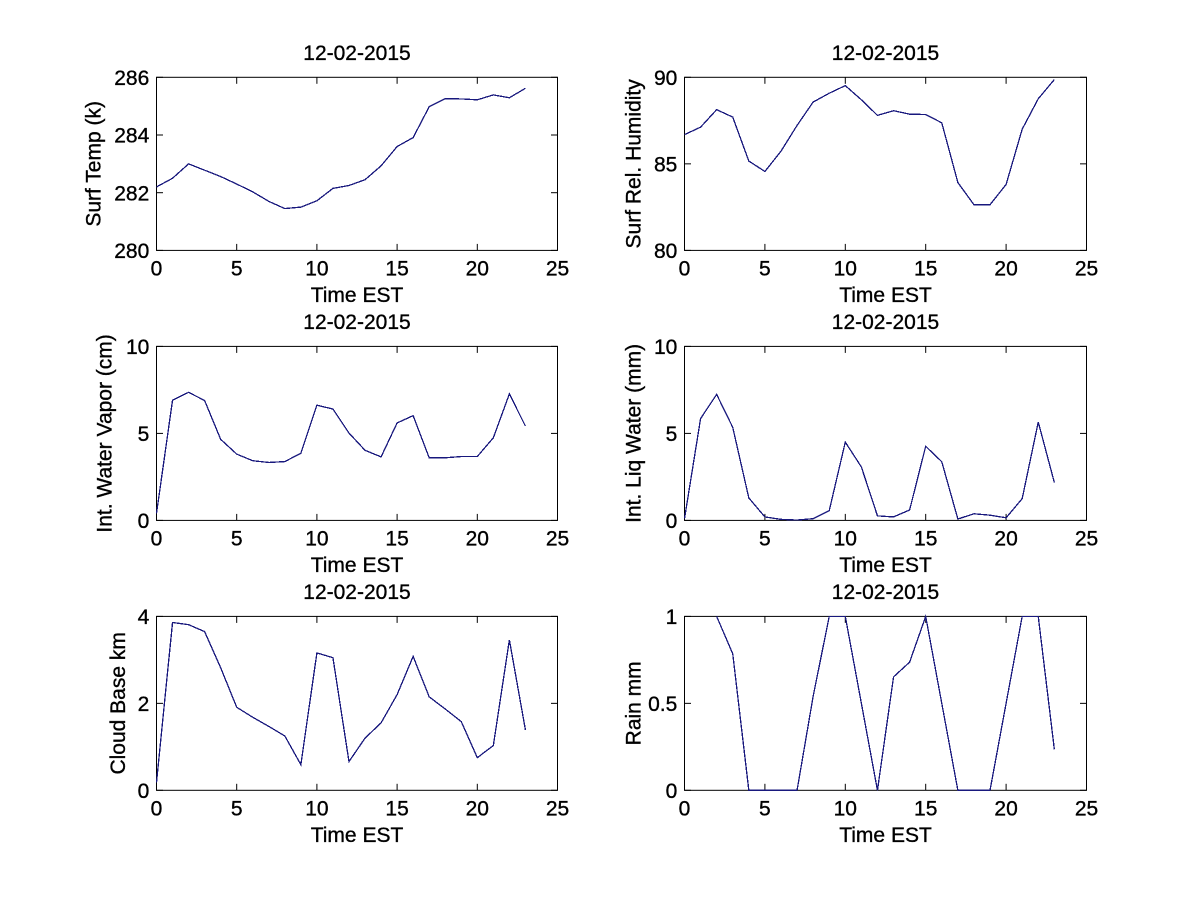 This screenshot has height=900, width=1200. What do you see at coordinates (662, 704) in the screenshot?
I see `svg-text: 0.5` at bounding box center [662, 704].